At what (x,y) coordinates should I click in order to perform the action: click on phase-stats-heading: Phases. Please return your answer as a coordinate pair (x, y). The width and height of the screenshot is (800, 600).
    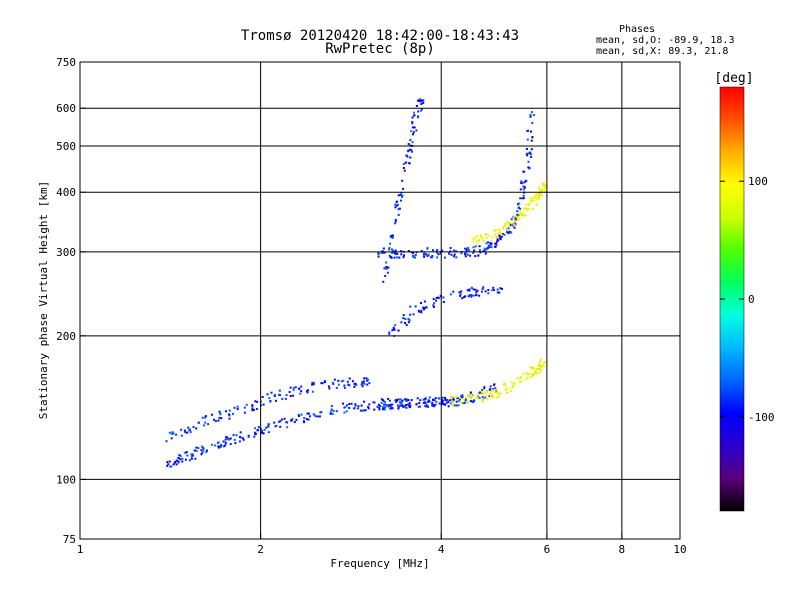
    Looking at the image, I should click on (637, 29).